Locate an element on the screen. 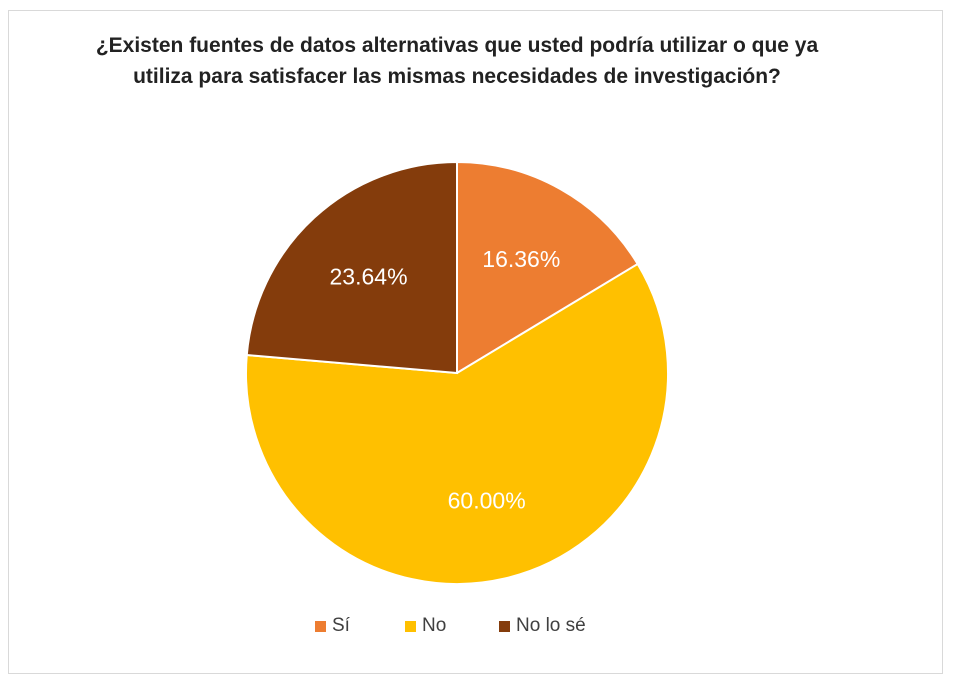 The image size is (954, 684). legend-swatch-no-lo-se is located at coordinates (504, 626).